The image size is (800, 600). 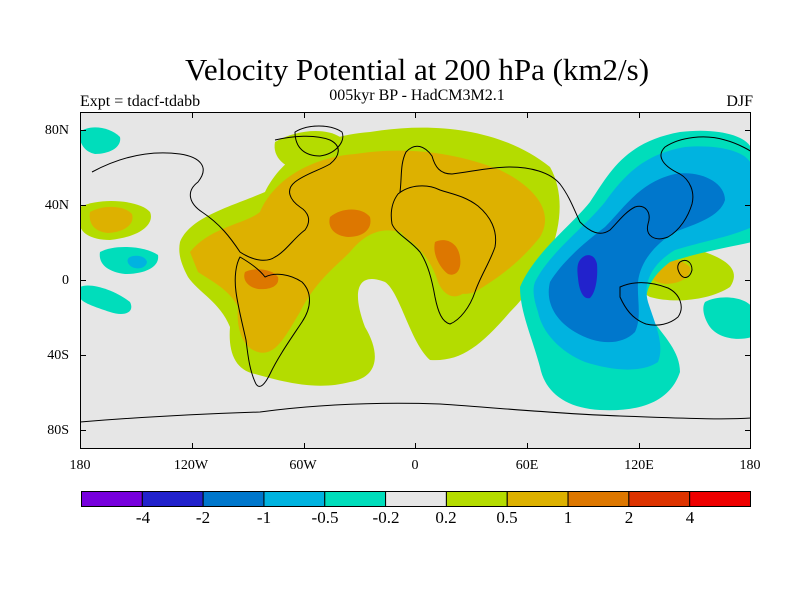 I want to click on contour-cyan-westpacific, so click(x=137, y=262).